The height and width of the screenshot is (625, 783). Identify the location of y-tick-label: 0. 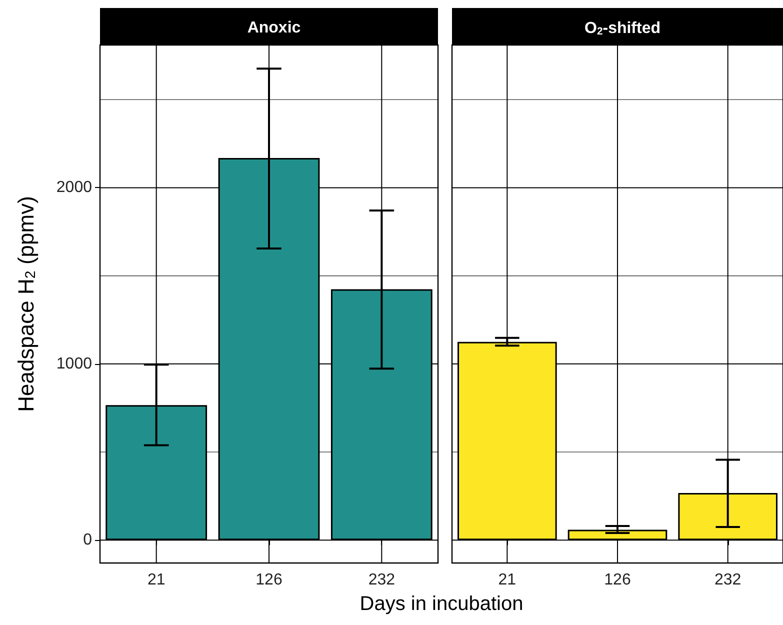
(87, 540).